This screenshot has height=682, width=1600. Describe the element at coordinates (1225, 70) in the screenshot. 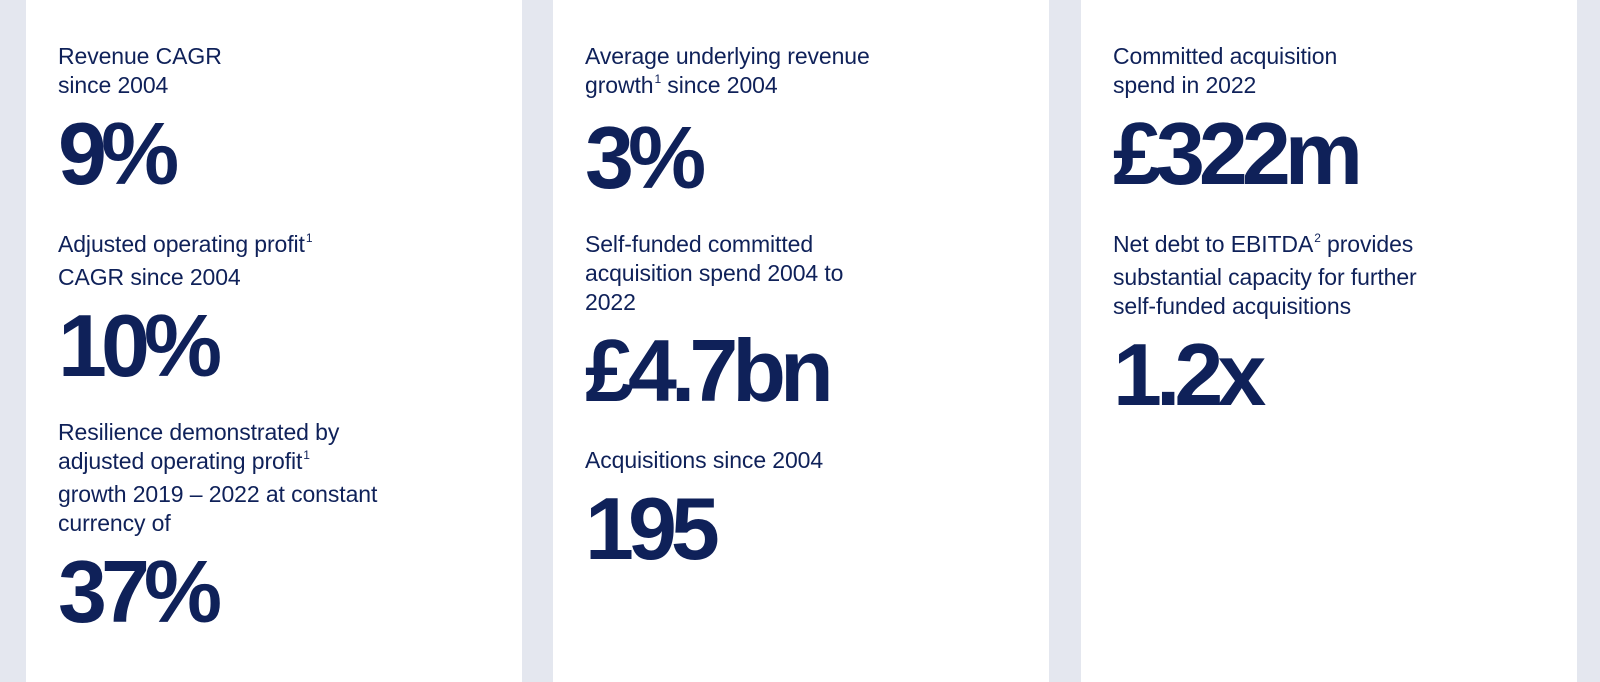

I see `stat-label: Committed acquisition spend in 2022` at that location.